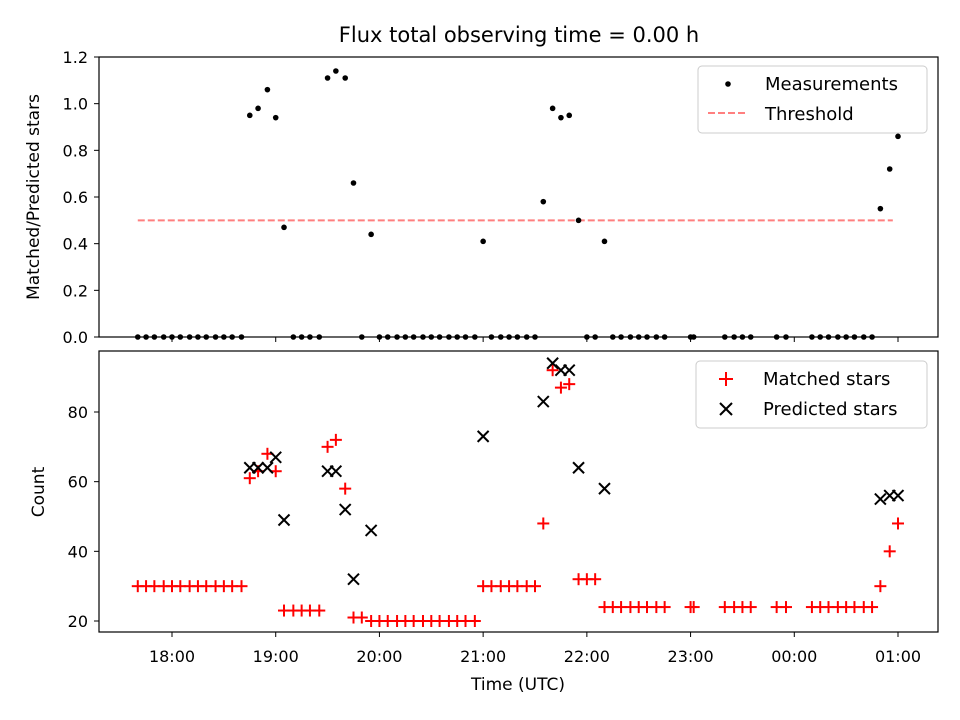 The height and width of the screenshot is (720, 960). What do you see at coordinates (809, 114) in the screenshot?
I see `legend-threshold-label: Threshold` at bounding box center [809, 114].